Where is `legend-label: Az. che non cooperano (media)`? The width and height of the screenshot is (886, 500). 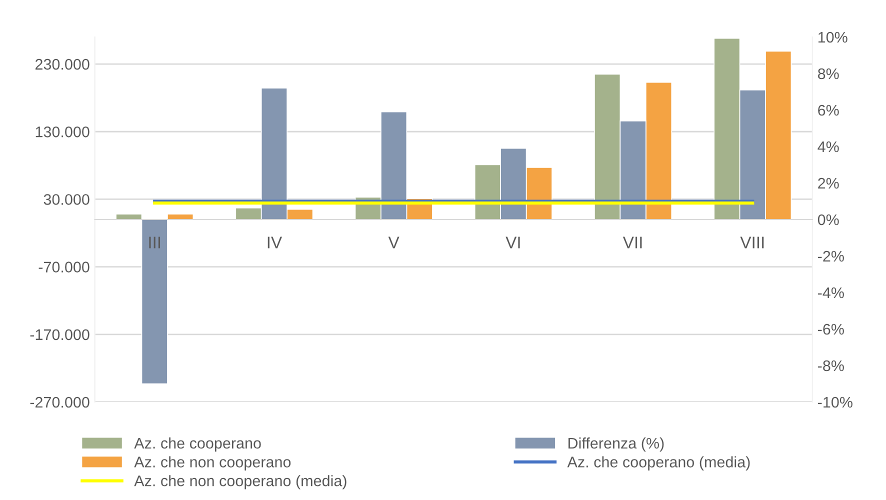 legend-label: Az. che non cooperano (media) is located at coordinates (240, 482).